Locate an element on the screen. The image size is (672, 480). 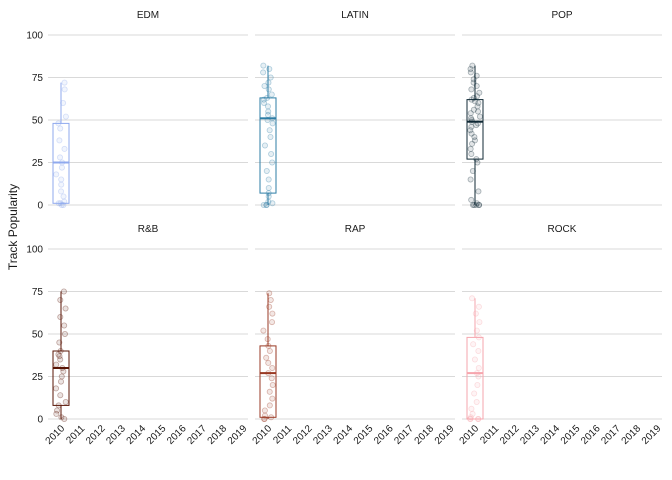
x-tick-label: 2013 is located at coordinates (323, 435).